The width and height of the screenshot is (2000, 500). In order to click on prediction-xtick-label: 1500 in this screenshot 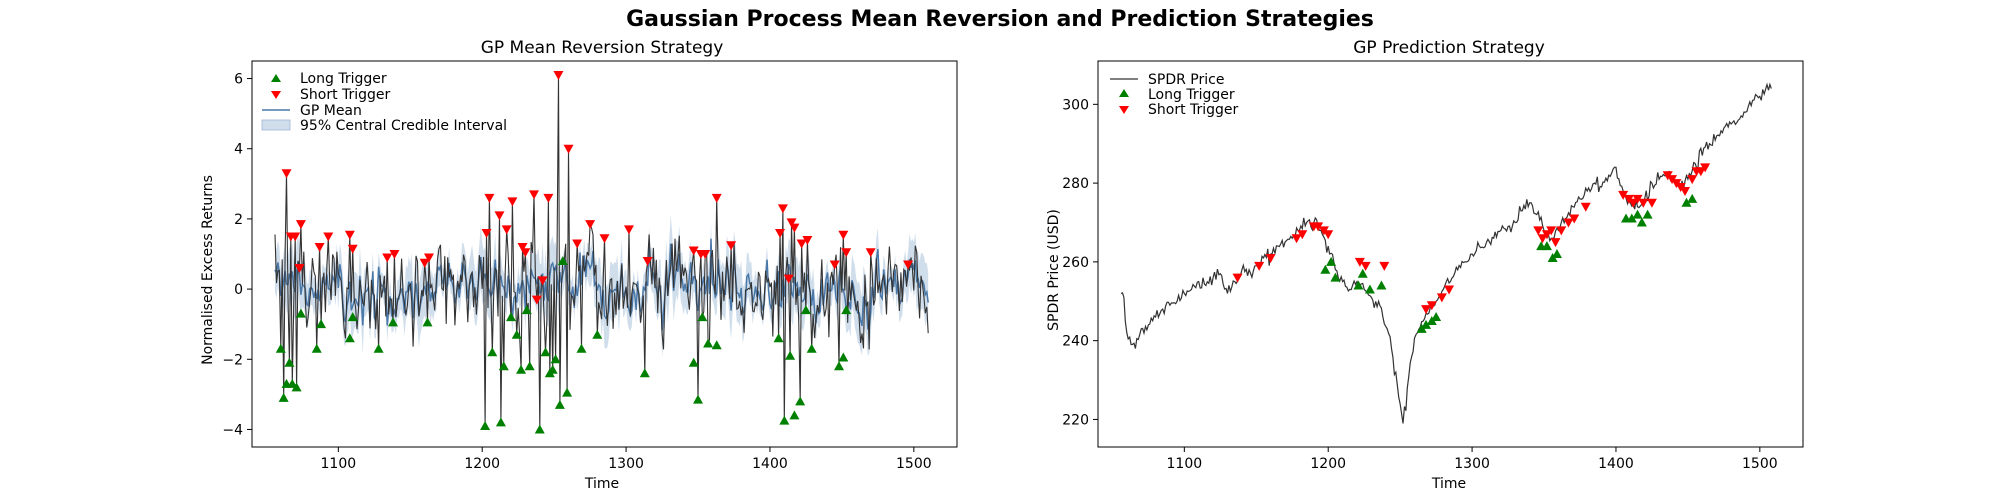, I will do `click(1760, 464)`.